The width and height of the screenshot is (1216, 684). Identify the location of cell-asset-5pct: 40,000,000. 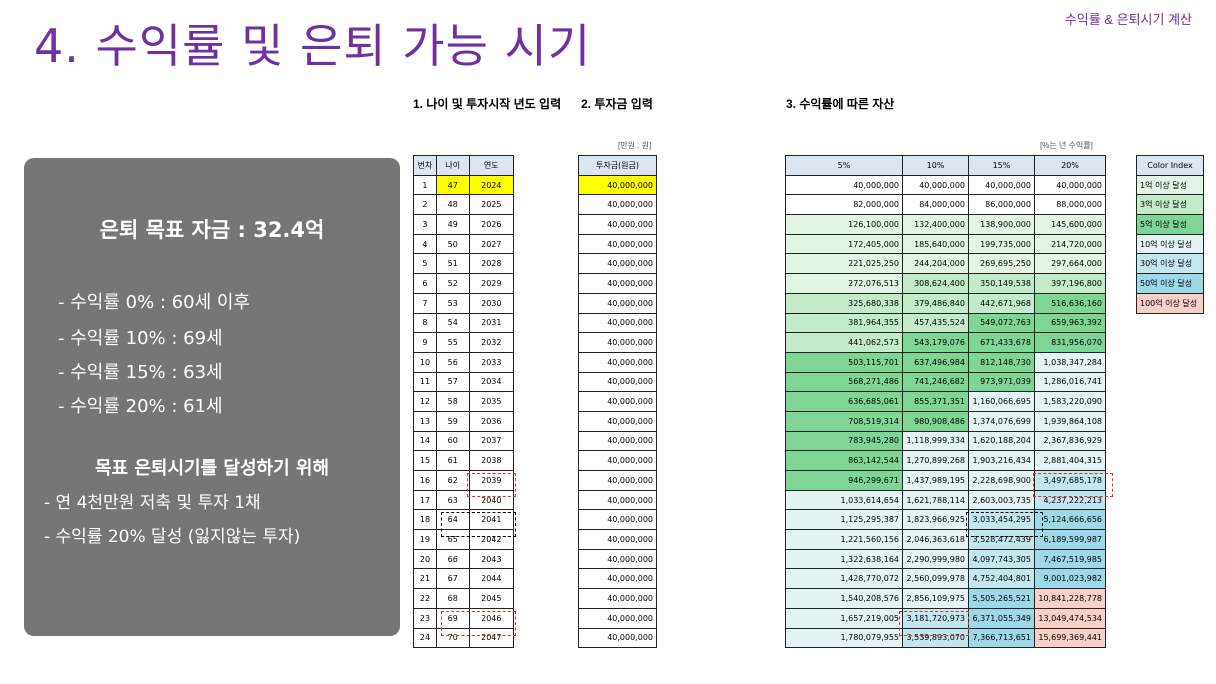
(844, 185).